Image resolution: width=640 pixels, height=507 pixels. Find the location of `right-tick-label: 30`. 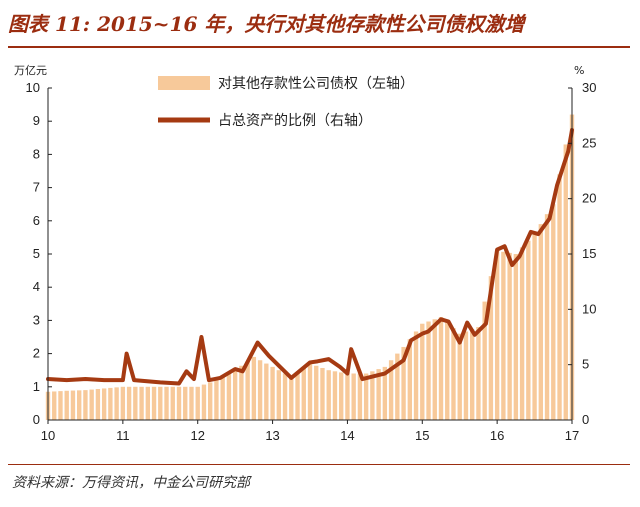

right-tick-label: 30 is located at coordinates (589, 87).